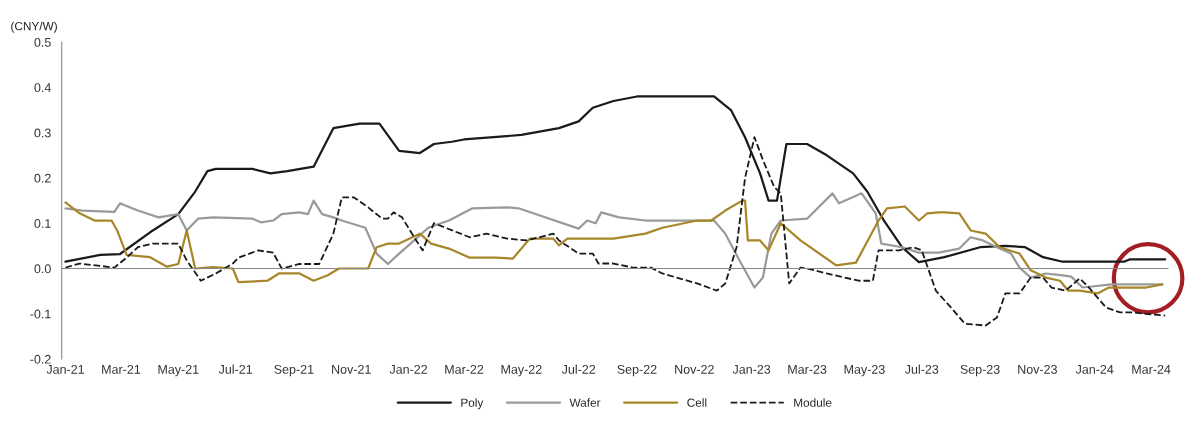 The width and height of the screenshot is (1187, 430). What do you see at coordinates (42, 269) in the screenshot?
I see `y-tick-label: 0.0` at bounding box center [42, 269].